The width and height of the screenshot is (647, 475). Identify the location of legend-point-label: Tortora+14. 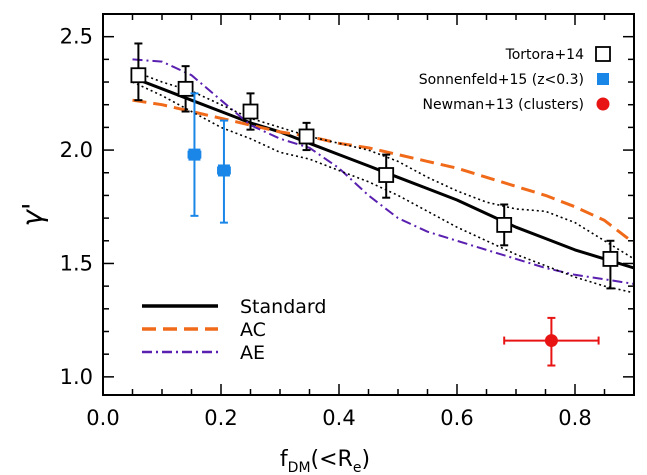
(545, 55).